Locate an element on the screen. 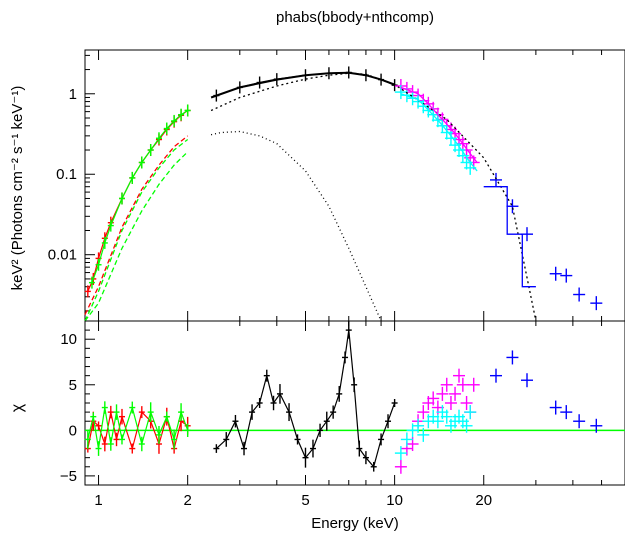 Image resolution: width=625 pixels, height=542 pixels. x-tick-label: 20 is located at coordinates (483, 500).